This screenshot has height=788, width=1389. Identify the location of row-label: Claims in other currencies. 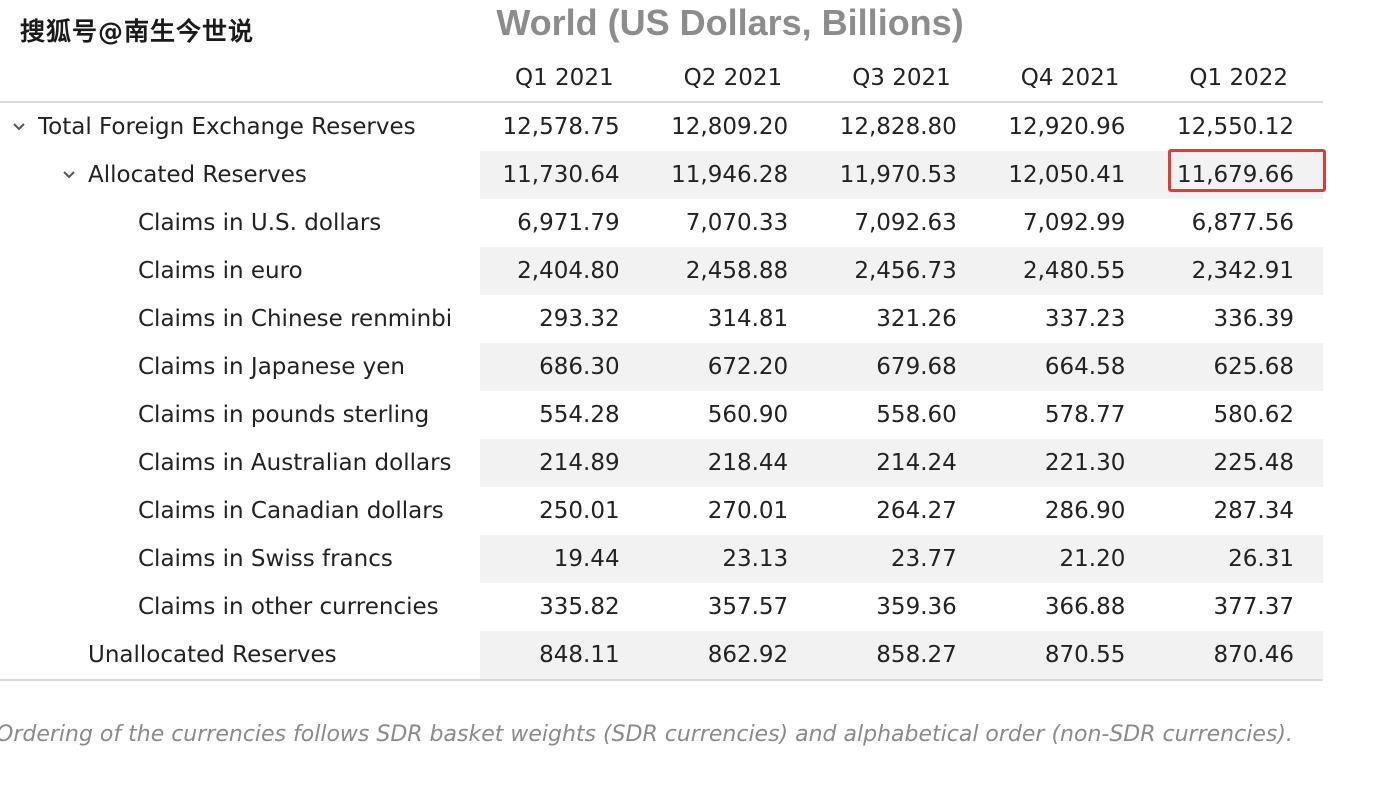
(288, 607).